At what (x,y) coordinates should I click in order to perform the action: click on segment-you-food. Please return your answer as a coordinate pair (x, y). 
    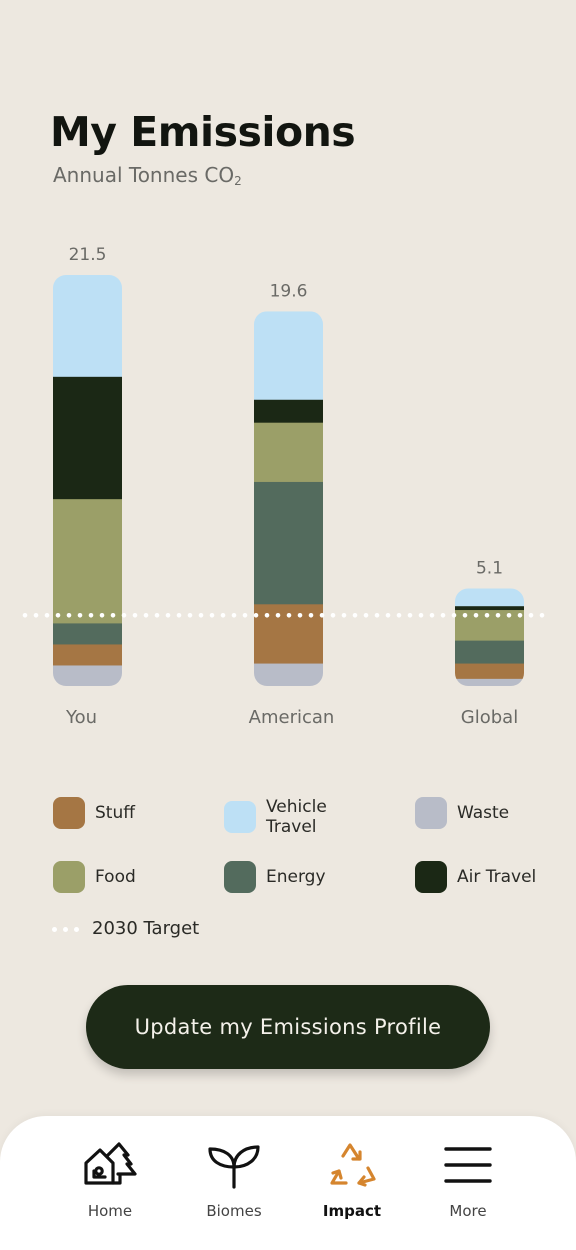
    Looking at the image, I should click on (87, 561).